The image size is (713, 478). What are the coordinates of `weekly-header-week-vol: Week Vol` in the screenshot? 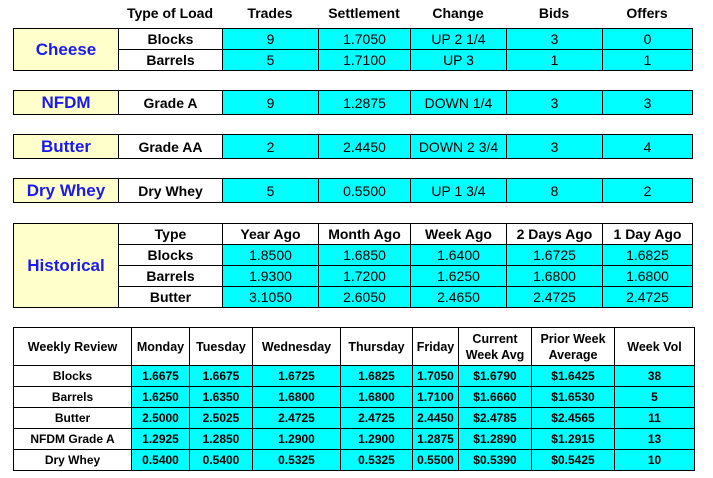 It's located at (654, 346).